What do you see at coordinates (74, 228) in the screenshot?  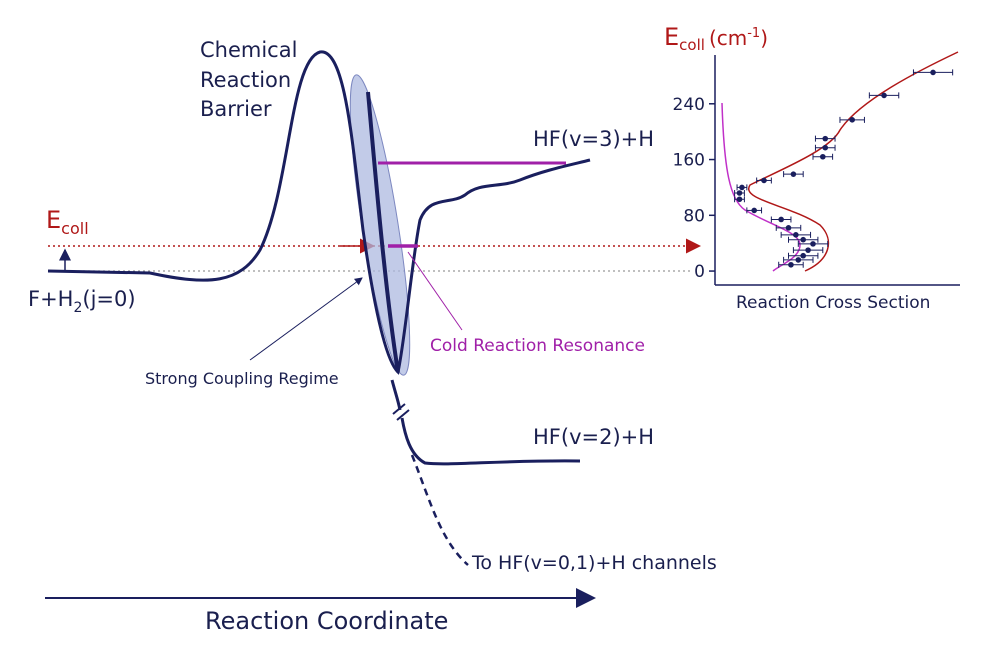 I see `ecoll-sub: coll` at bounding box center [74, 228].